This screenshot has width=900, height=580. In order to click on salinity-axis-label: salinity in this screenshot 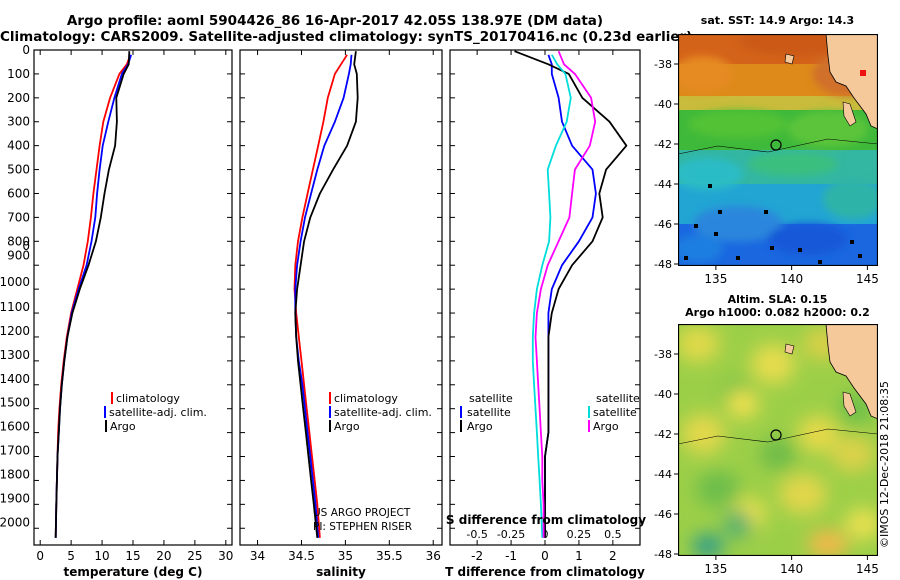, I will do `click(341, 572)`.